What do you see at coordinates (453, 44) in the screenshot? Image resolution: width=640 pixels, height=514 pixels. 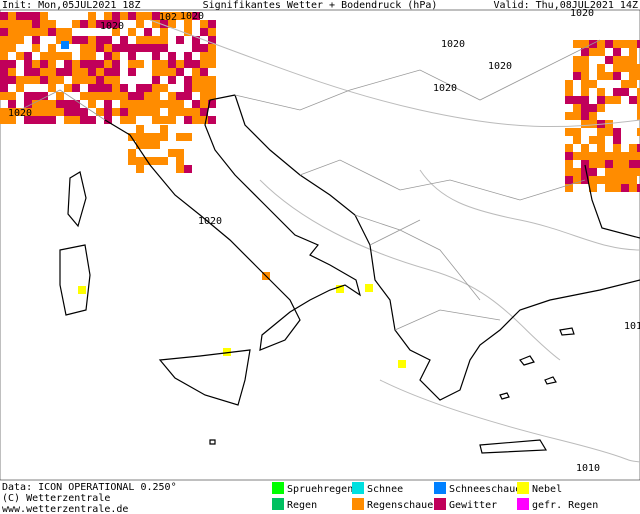 I see `isobar-label: 1020` at bounding box center [453, 44].